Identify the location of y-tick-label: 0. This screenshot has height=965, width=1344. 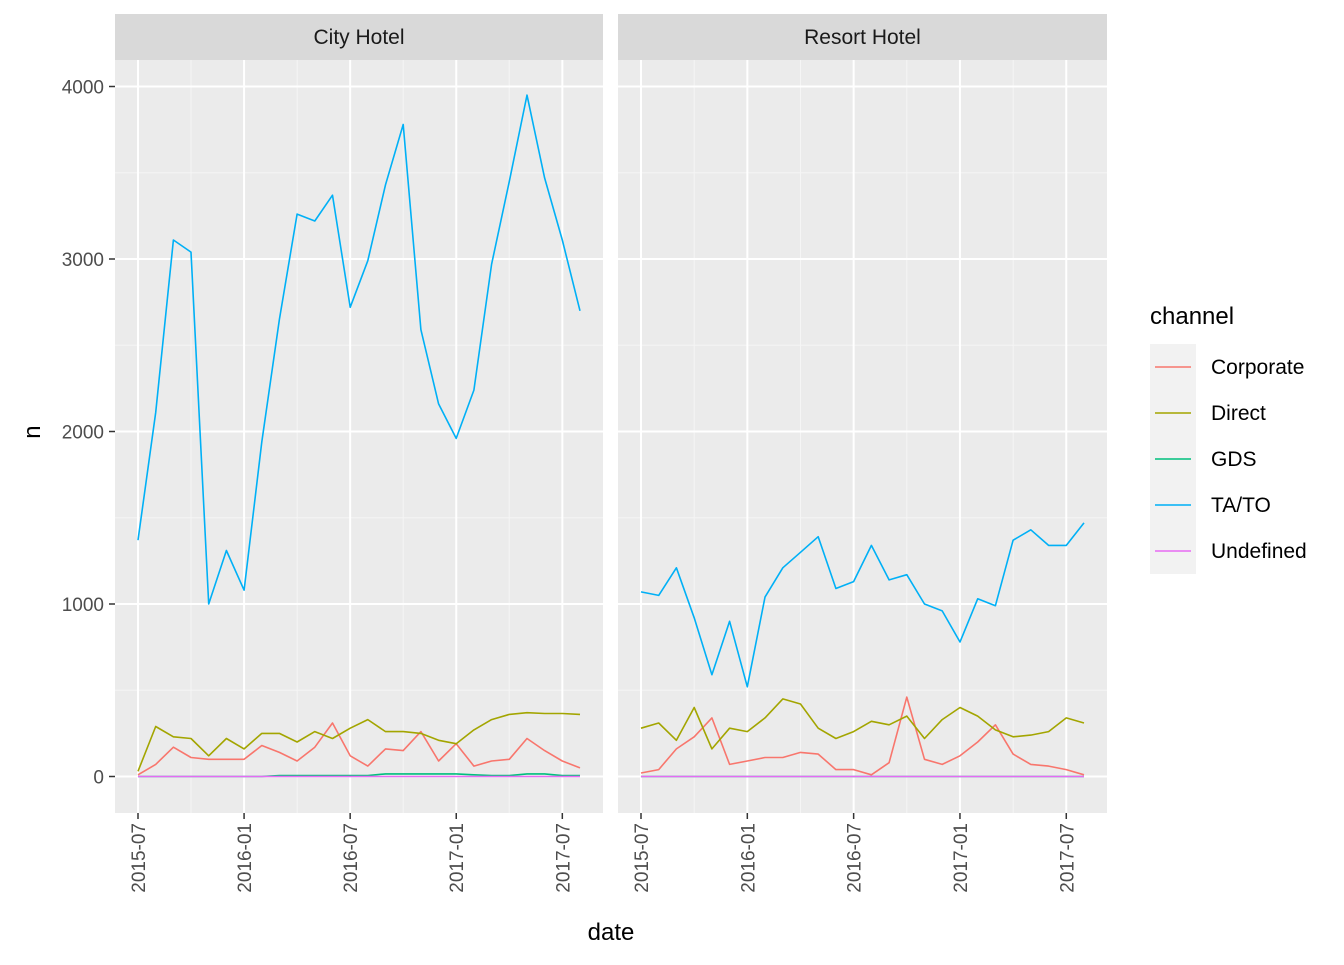
(98, 778).